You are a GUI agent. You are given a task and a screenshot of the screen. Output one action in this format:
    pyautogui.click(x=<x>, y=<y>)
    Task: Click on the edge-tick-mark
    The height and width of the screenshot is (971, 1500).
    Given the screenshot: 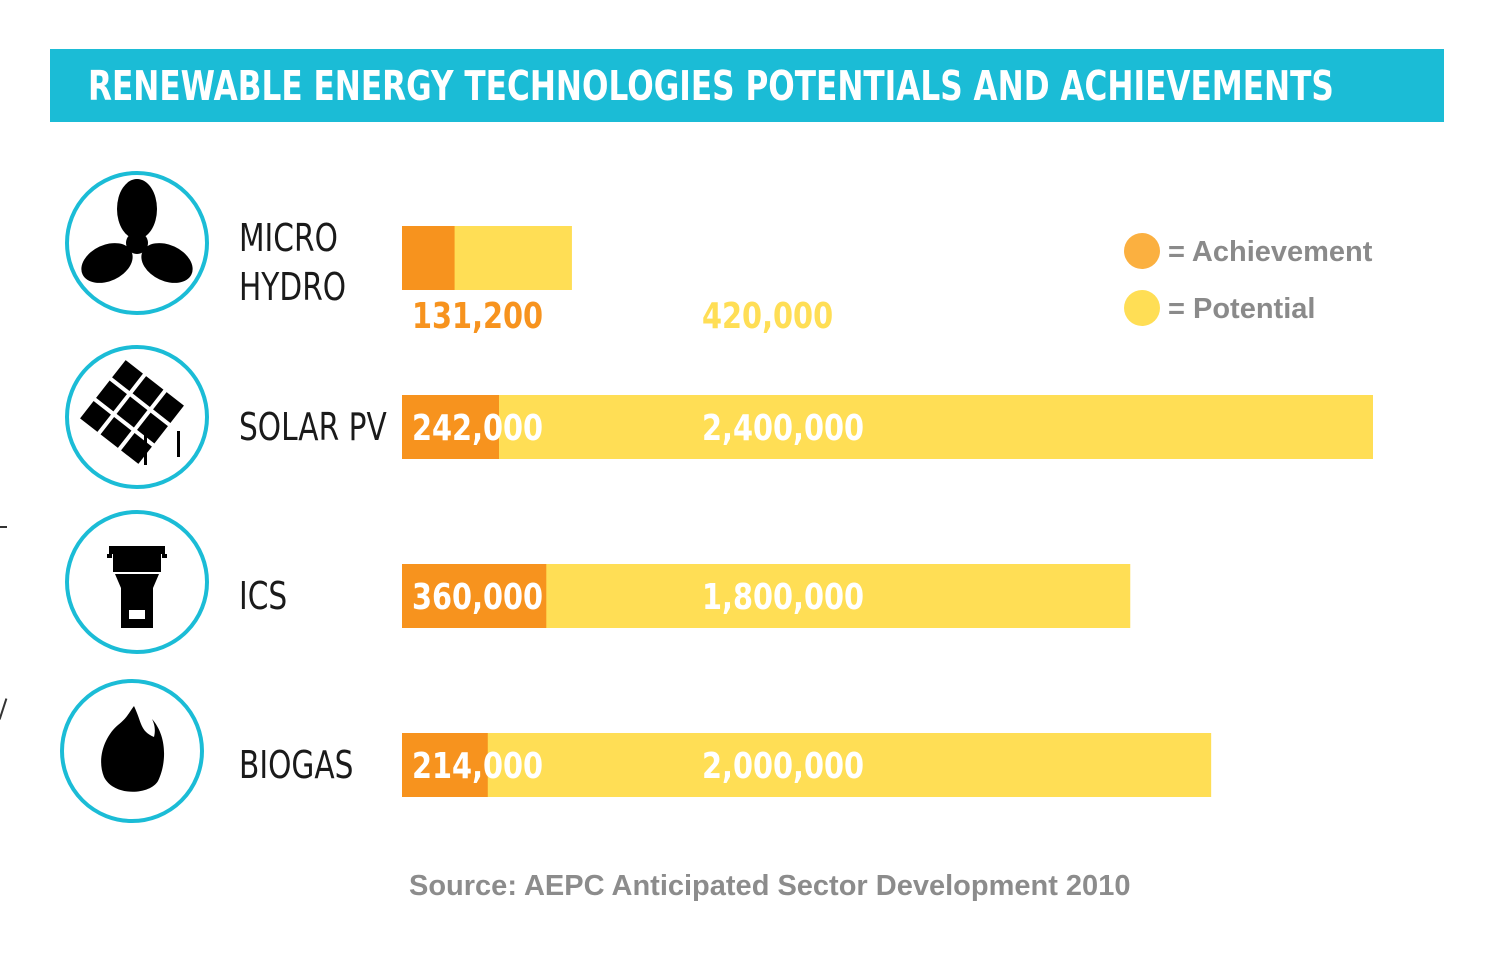 What is the action you would take?
    pyautogui.click(x=3, y=527)
    